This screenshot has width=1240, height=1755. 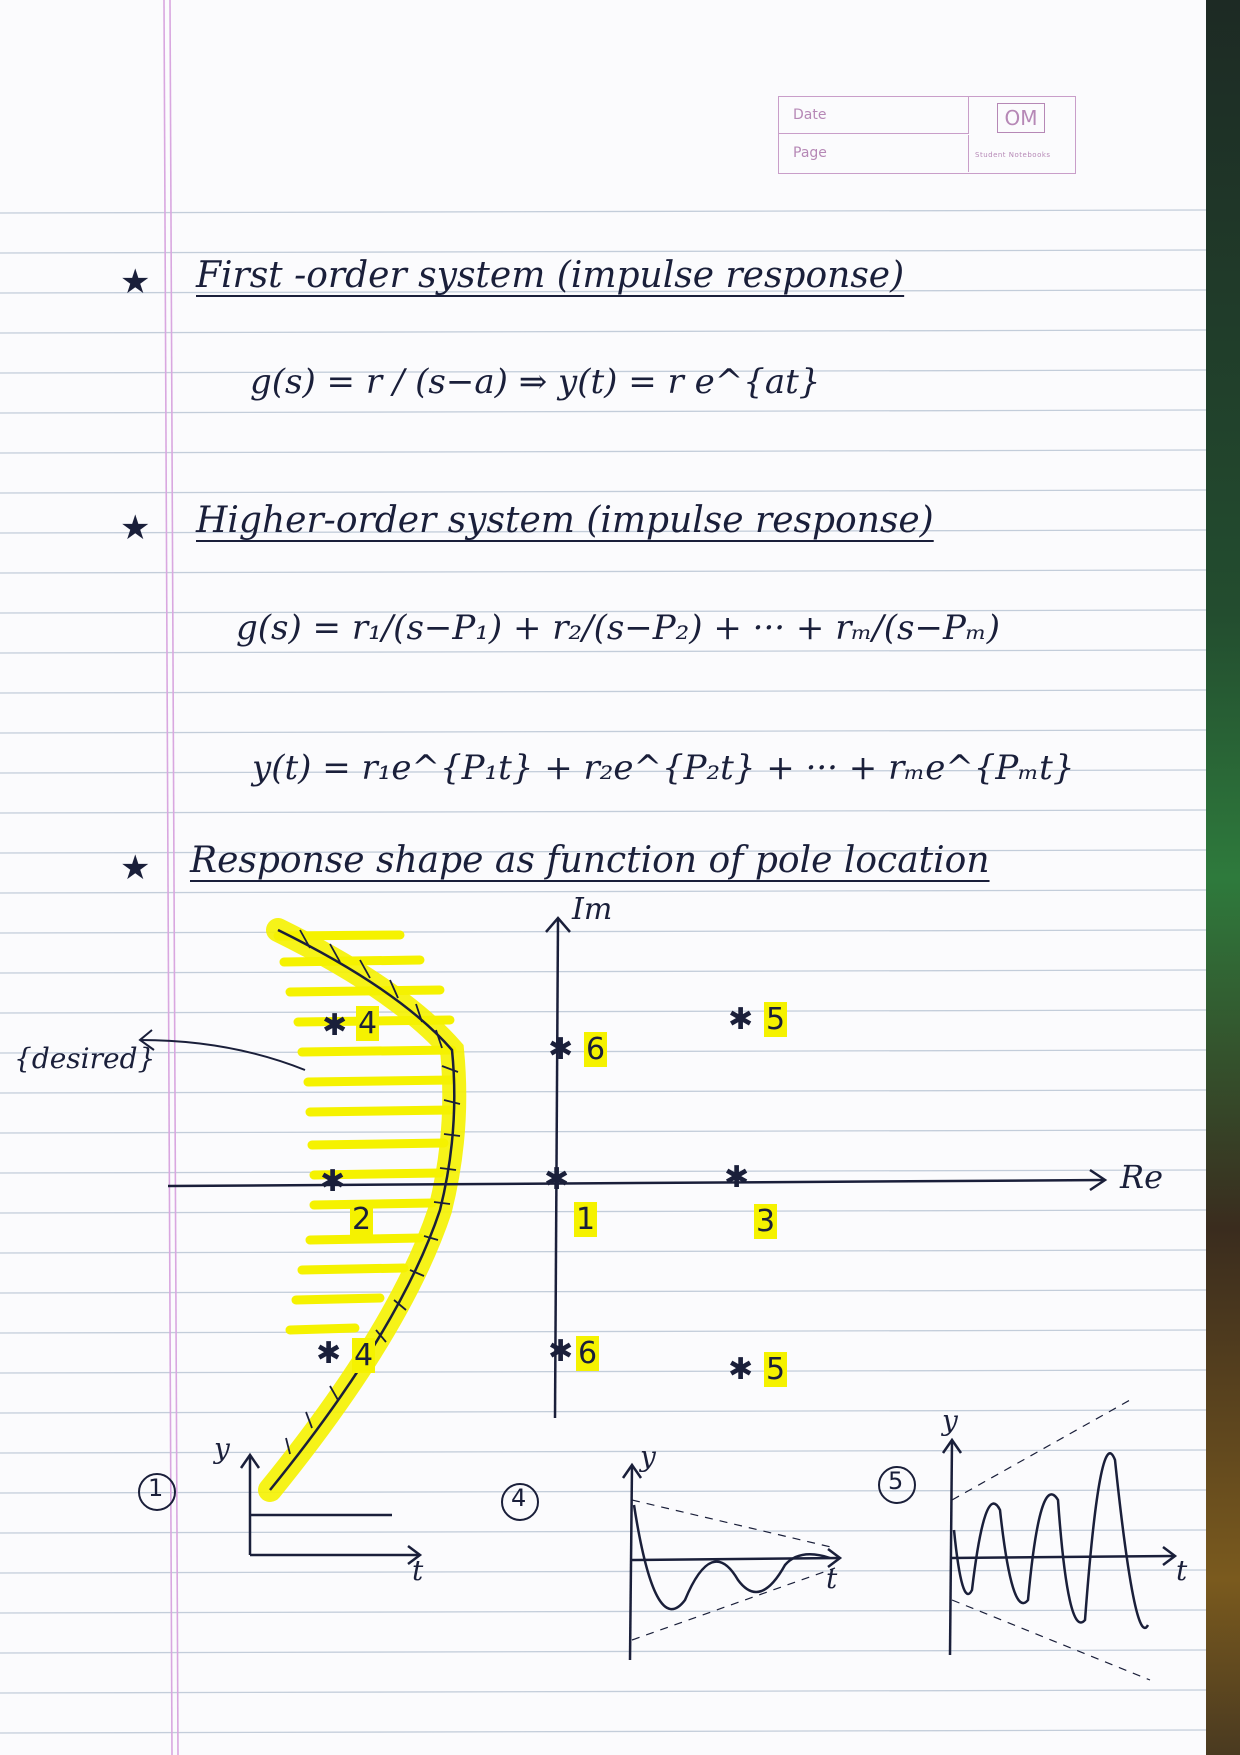 What do you see at coordinates (874, 153) in the screenshot?
I see `page-label: Page` at bounding box center [874, 153].